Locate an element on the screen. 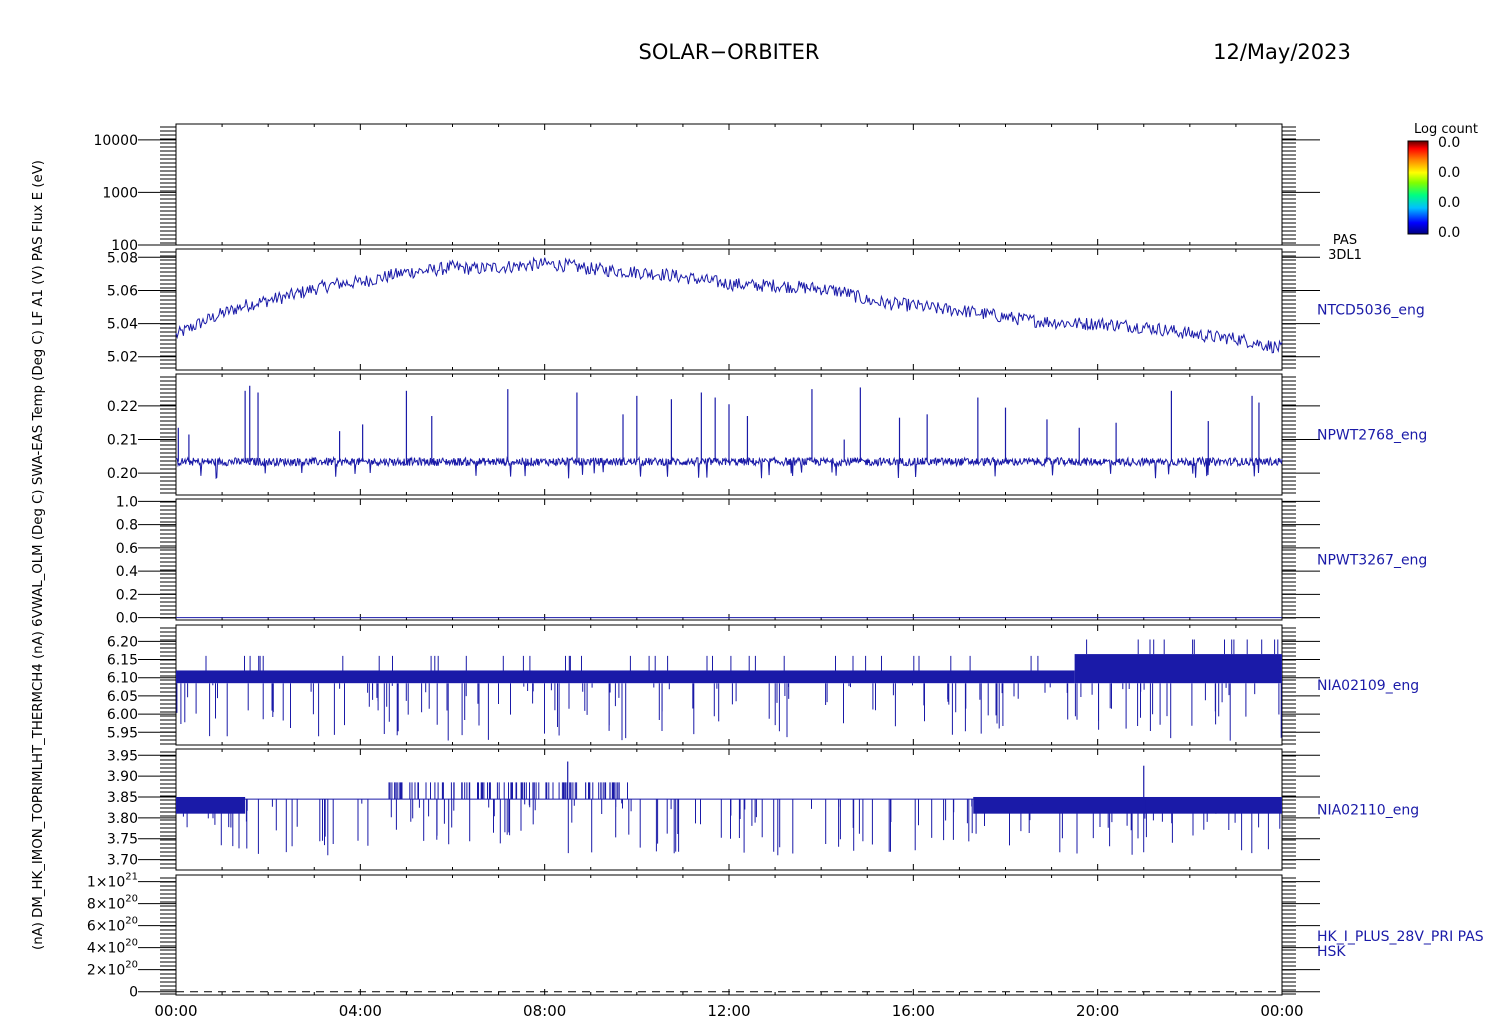 This screenshot has width=1512, height=1020. nia02109-tick-label: 6.05 is located at coordinates (122, 697).